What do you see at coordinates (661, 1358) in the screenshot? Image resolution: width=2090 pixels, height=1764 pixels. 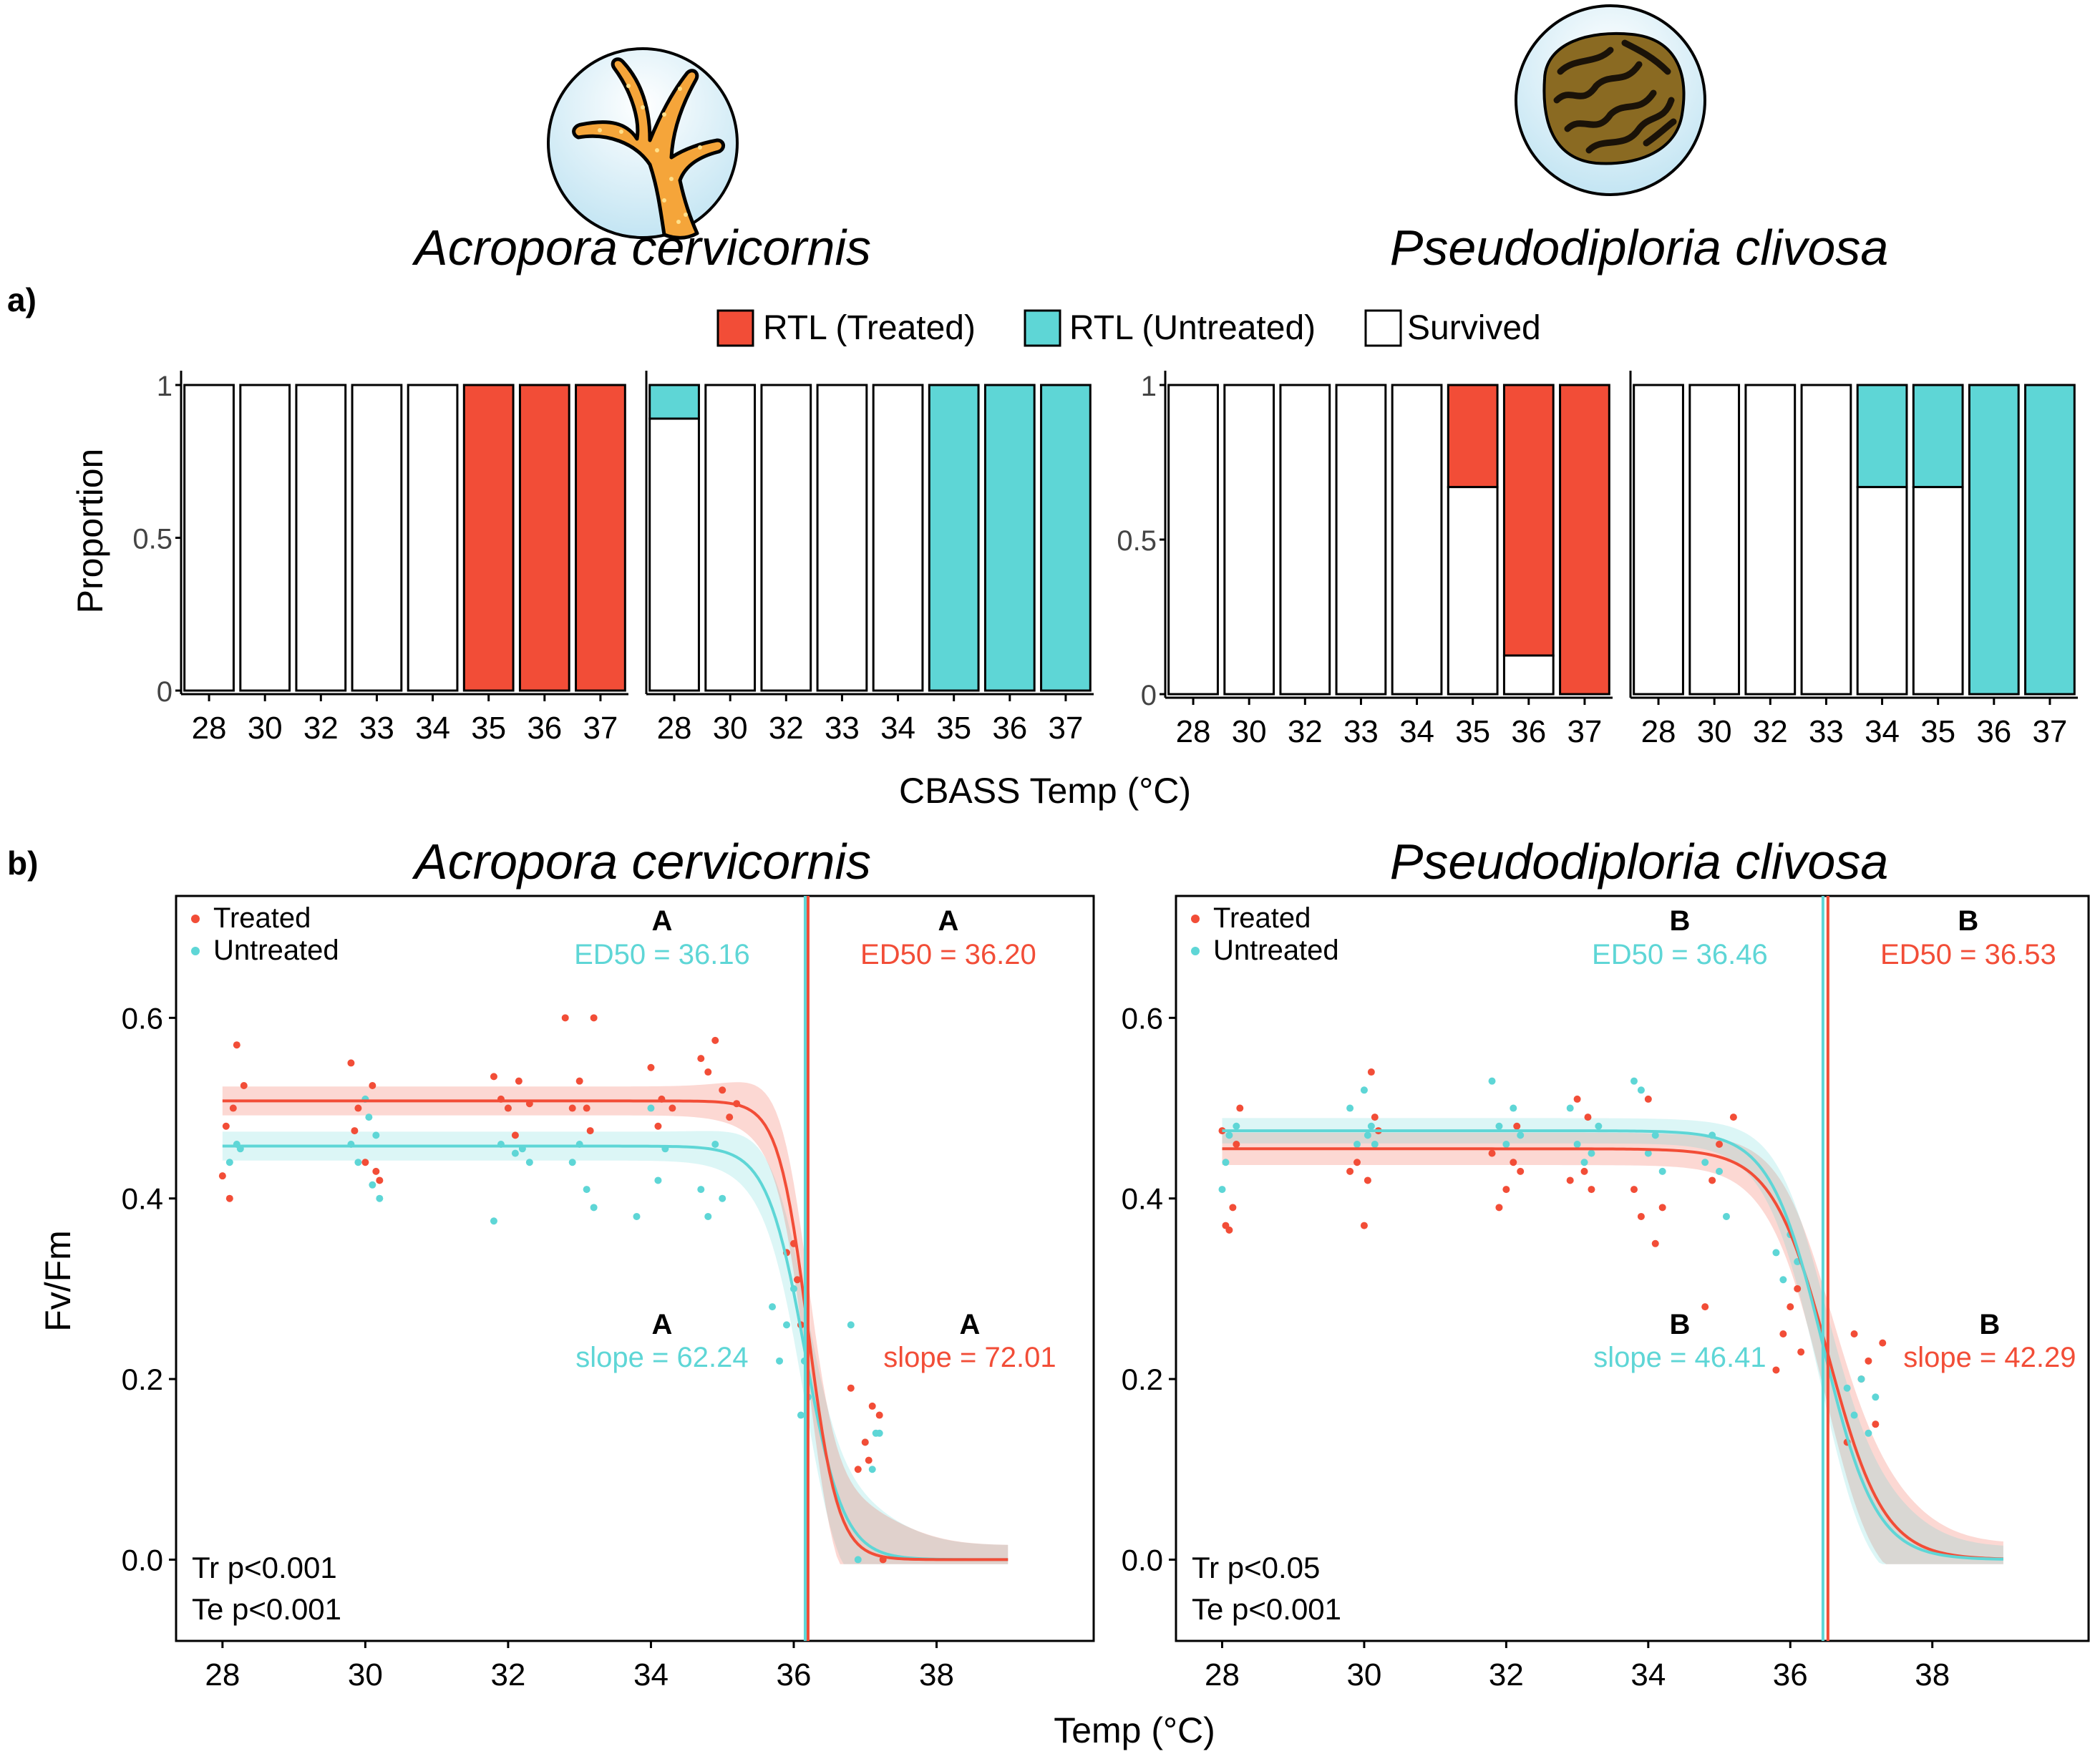 I see `slope-label-untreated-value: slope = 62.24` at bounding box center [661, 1358].